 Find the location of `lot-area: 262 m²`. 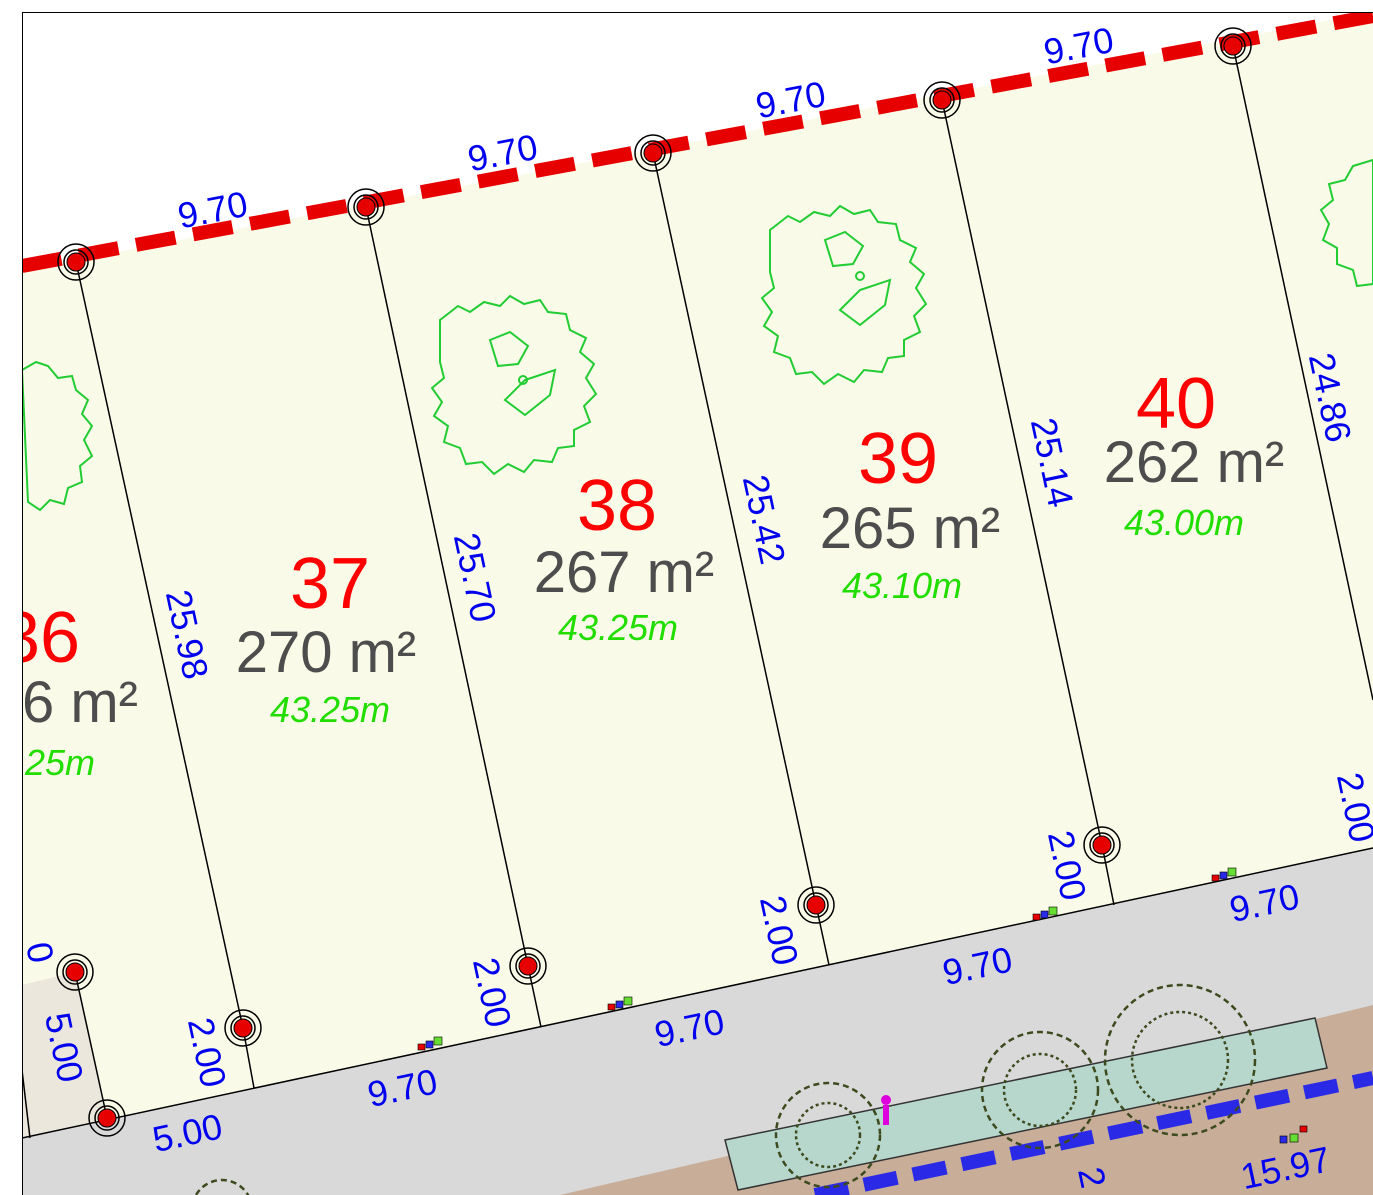

lot-area: 262 m² is located at coordinates (1194, 462).